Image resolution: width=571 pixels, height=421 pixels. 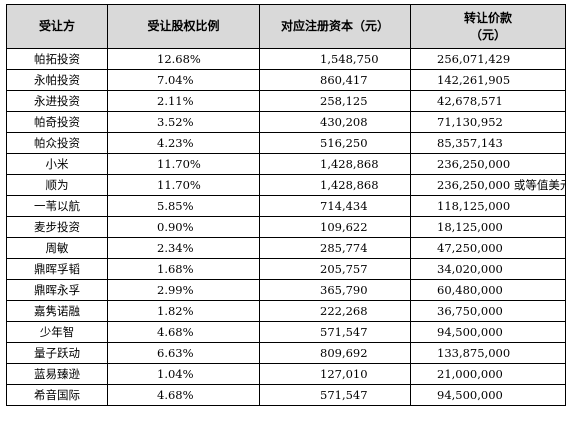 What do you see at coordinates (57, 332) in the screenshot?
I see `cell-transferee: 少年智` at bounding box center [57, 332].